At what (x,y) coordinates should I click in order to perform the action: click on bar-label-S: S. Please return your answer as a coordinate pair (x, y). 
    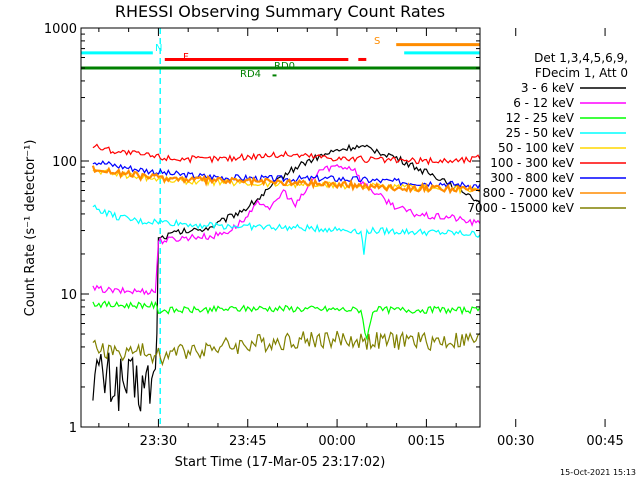
    Looking at the image, I should click on (377, 41).